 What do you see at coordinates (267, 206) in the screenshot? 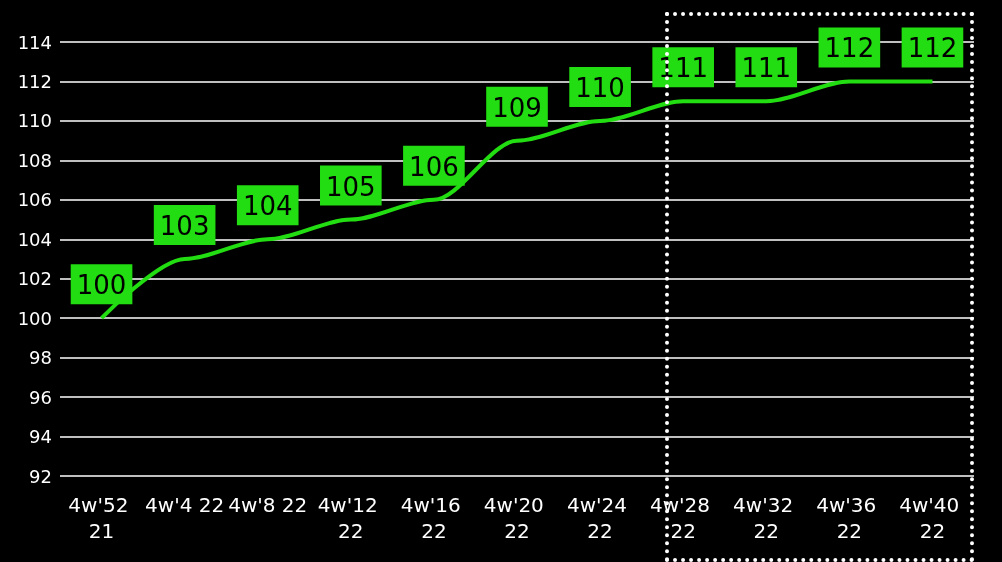
I see `data-label: 104` at bounding box center [267, 206].